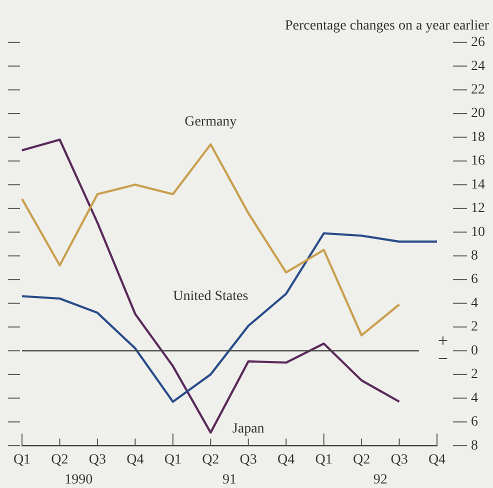 The image size is (493, 488). I want to click on y-tick-label: 20, so click(478, 114).